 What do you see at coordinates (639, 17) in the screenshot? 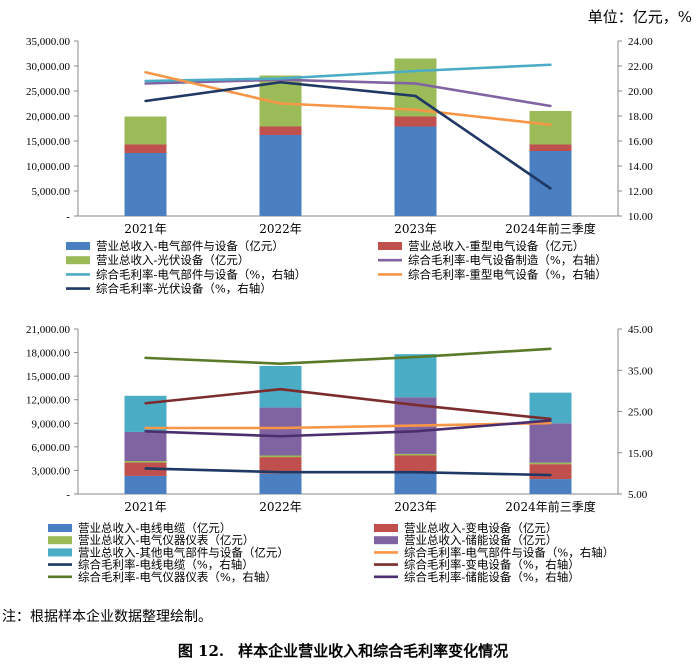
I see `unit-label: 单位：亿元，%` at bounding box center [639, 17].